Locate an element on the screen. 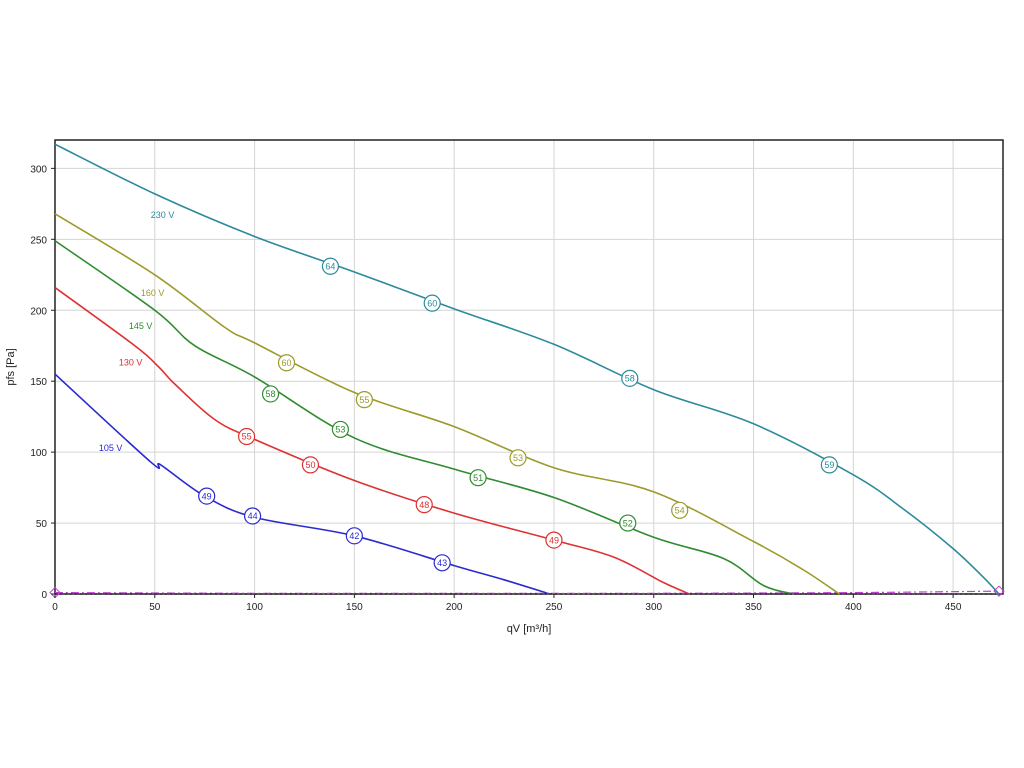 The image size is (1024, 768). x-tick-label: 50 is located at coordinates (155, 607).